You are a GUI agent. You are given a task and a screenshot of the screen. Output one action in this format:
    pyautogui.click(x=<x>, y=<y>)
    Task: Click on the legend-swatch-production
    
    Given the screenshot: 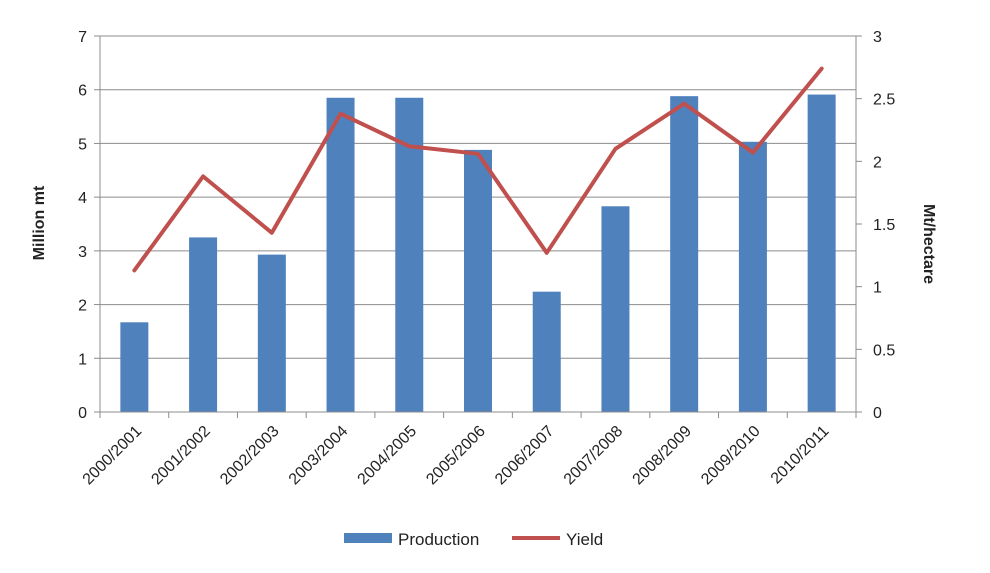 What is the action you would take?
    pyautogui.click(x=368, y=538)
    